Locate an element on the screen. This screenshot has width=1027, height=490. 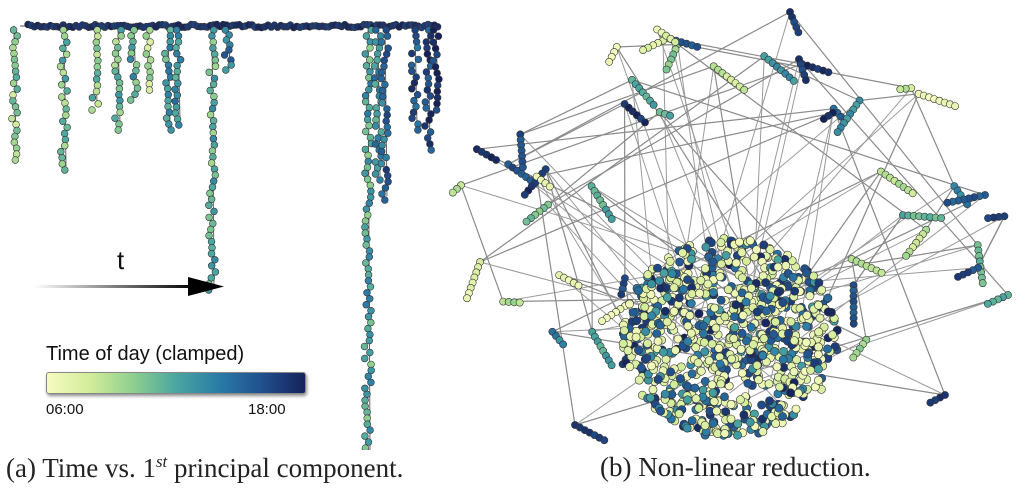
caption-a-superscript: st is located at coordinates (162, 461).